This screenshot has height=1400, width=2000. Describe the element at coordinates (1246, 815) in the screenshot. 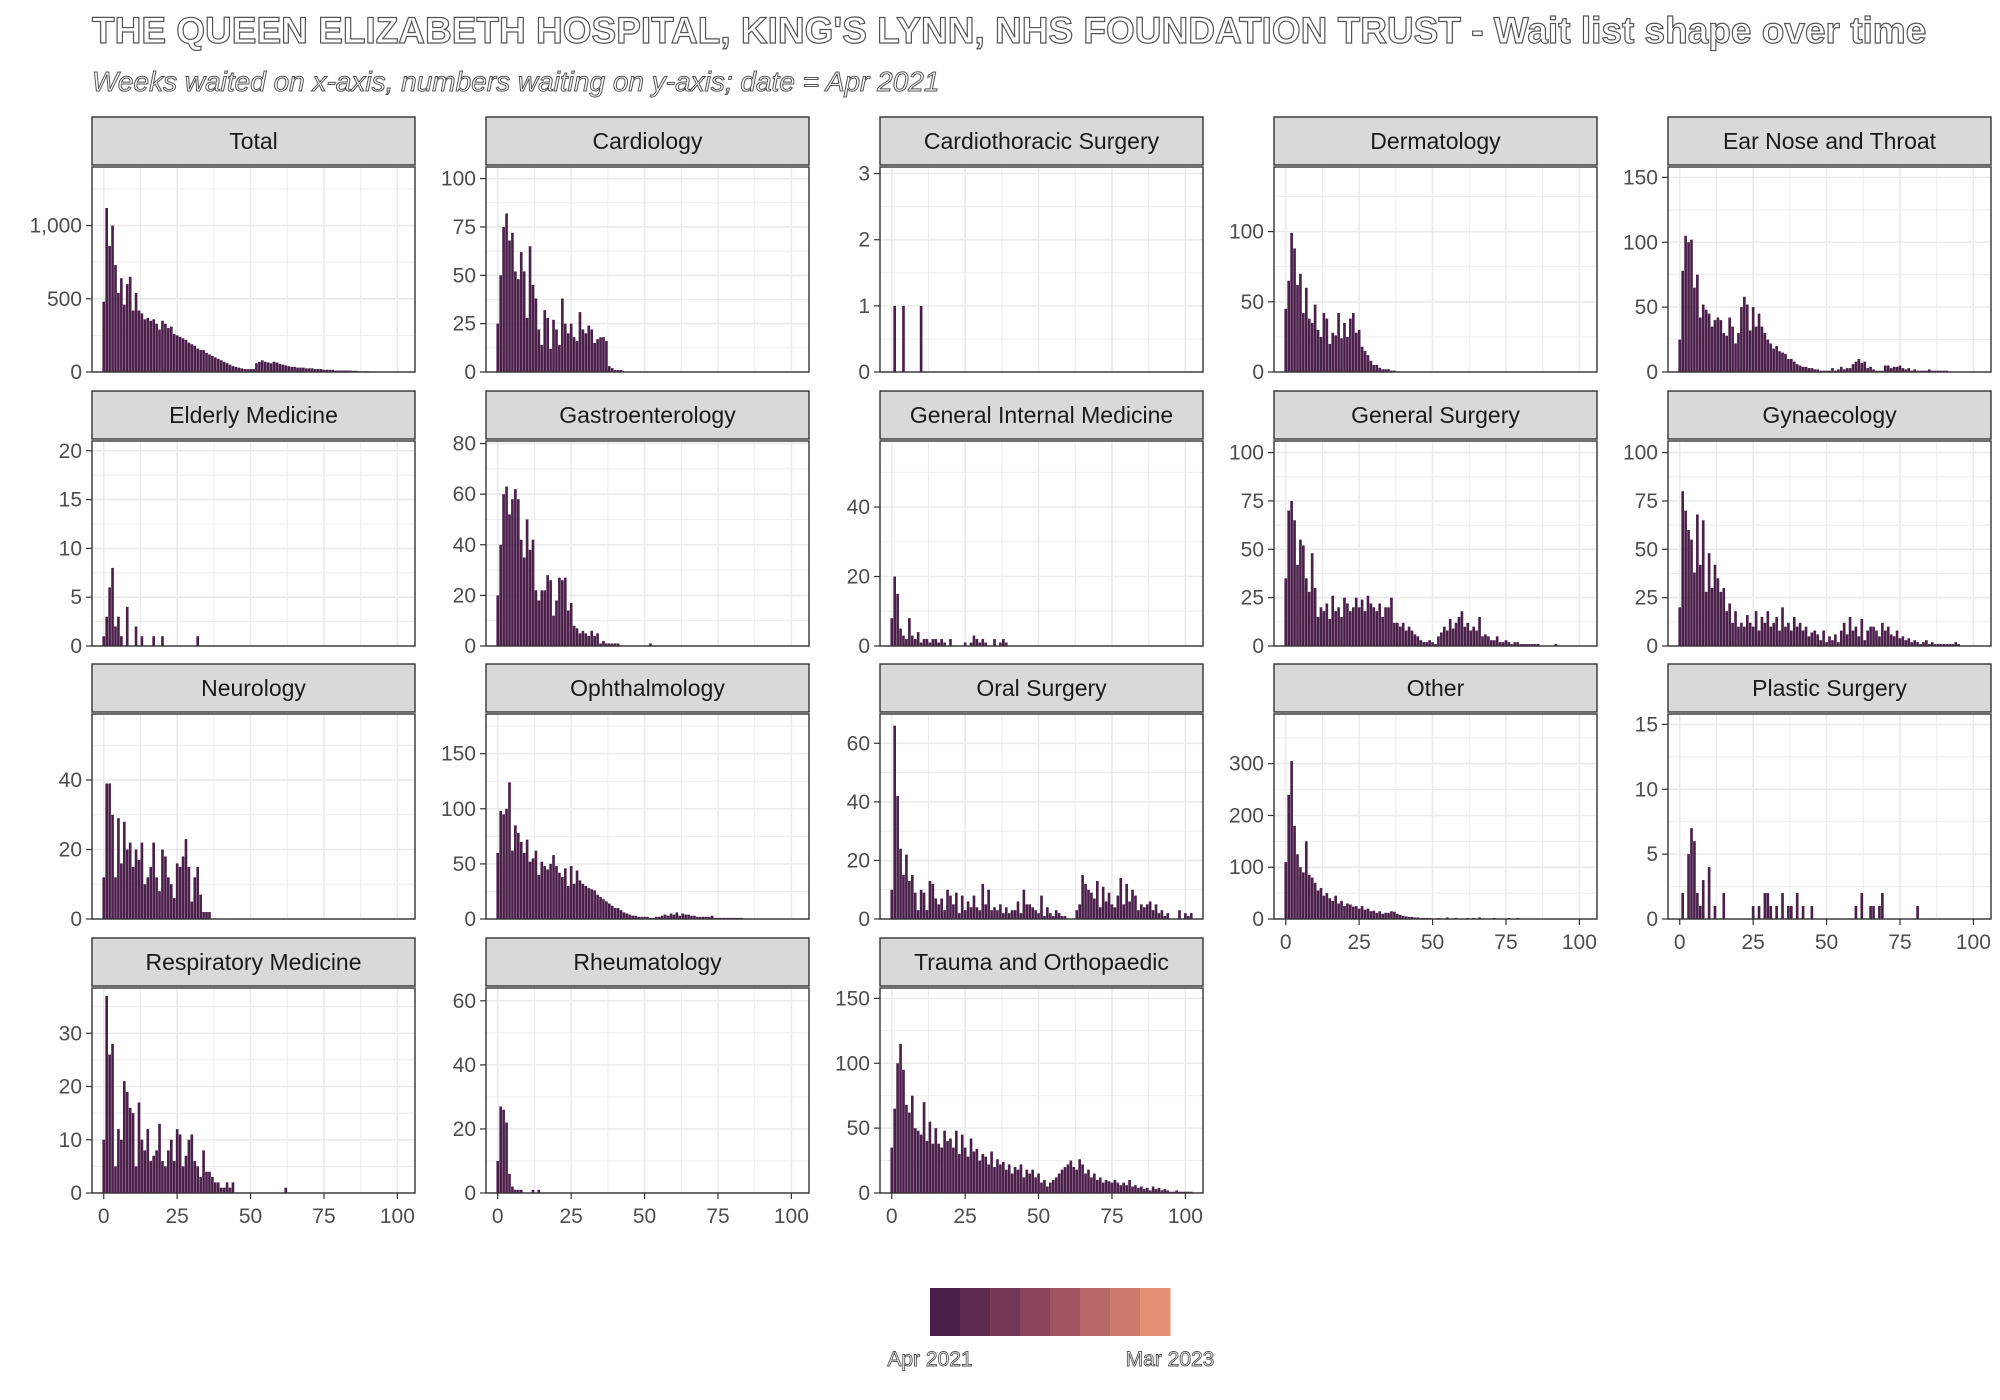

I see `y-tick-label: 200` at that location.